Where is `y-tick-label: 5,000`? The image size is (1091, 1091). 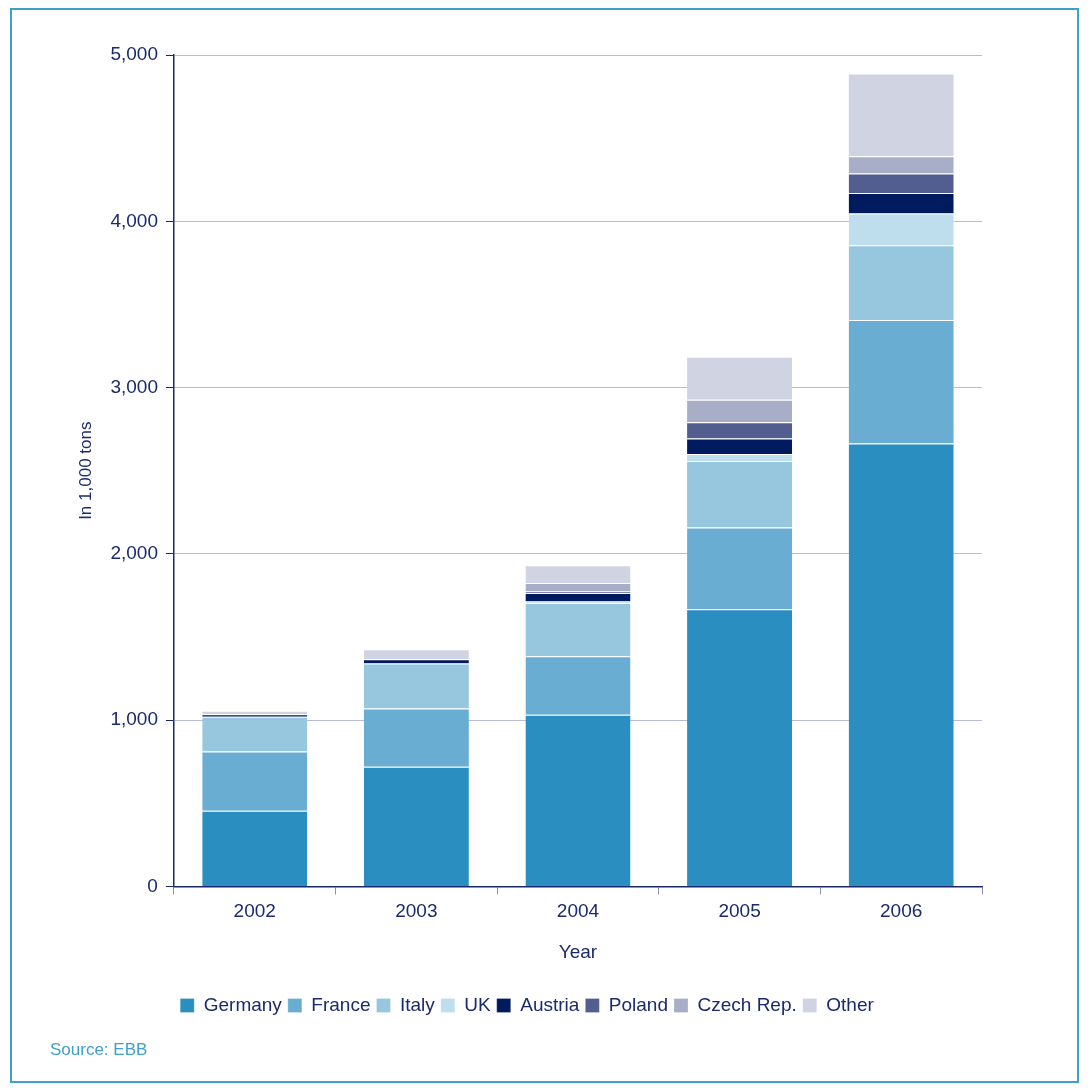
y-tick-label: 5,000 is located at coordinates (134, 54).